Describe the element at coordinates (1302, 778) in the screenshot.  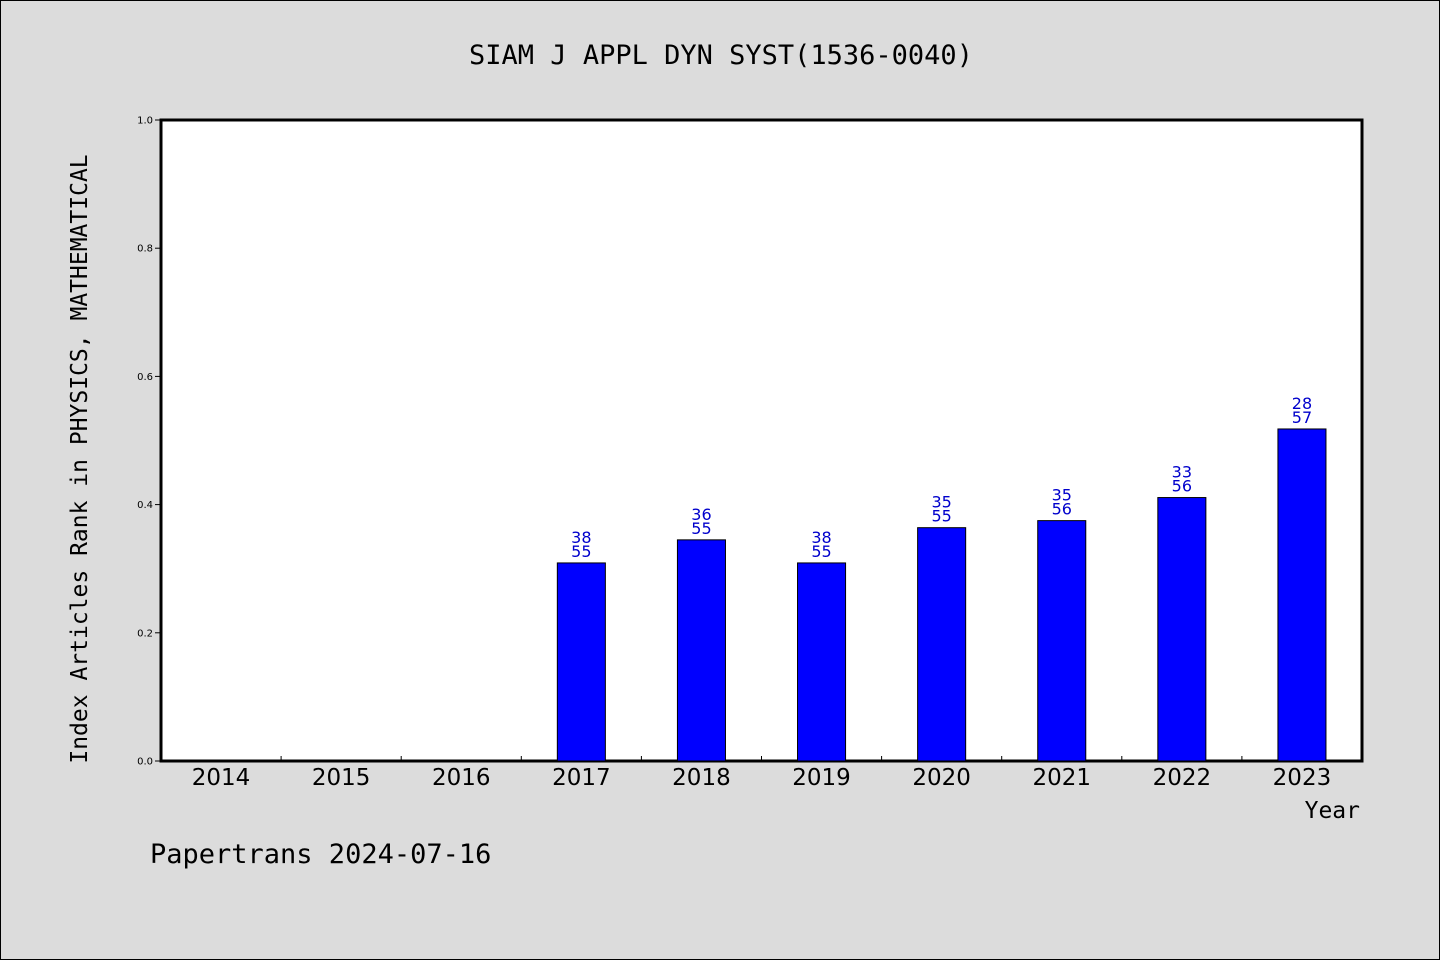
I see `x-tick-label: 2023` at that location.